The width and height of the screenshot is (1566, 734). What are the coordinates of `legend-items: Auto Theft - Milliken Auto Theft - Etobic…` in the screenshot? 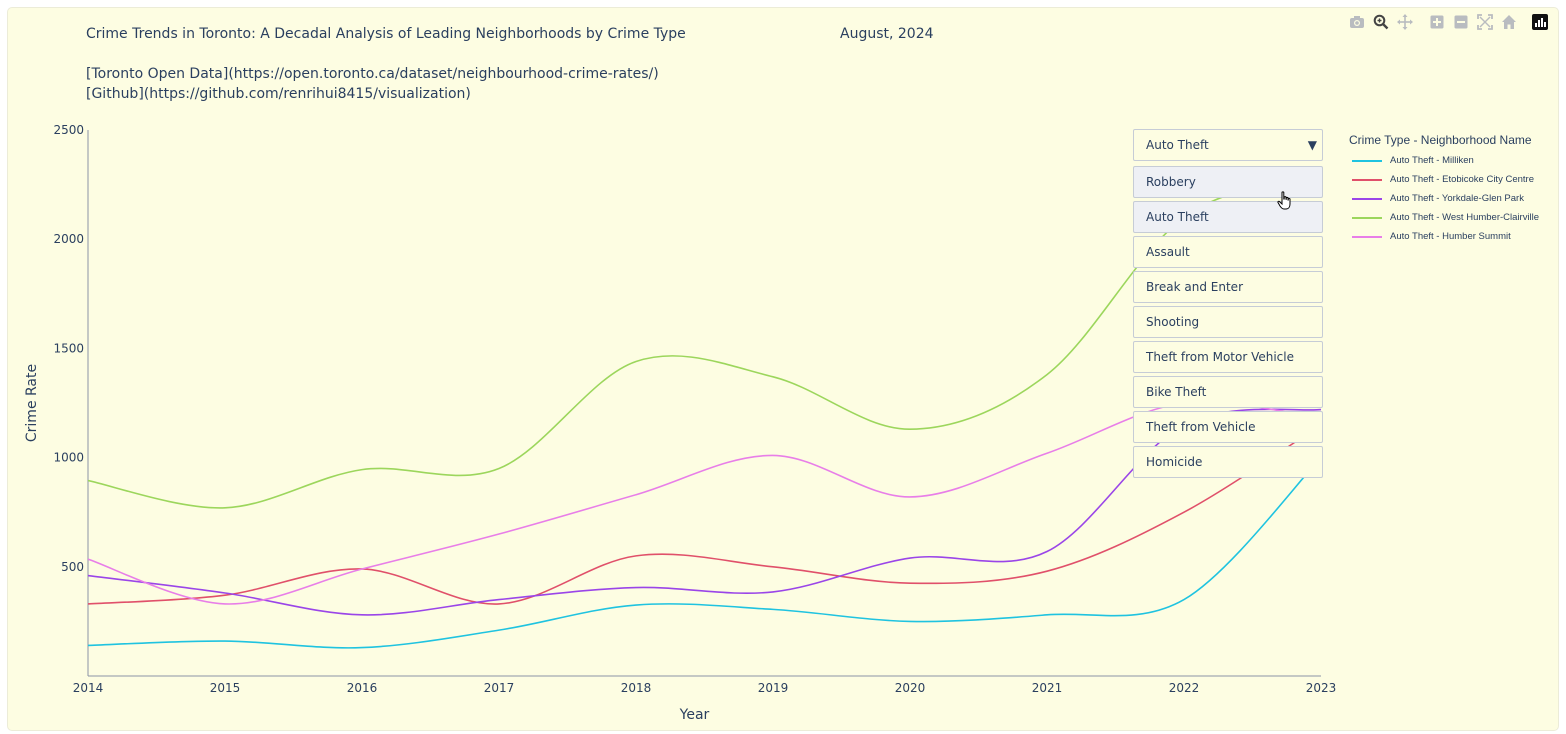 It's located at (1444, 198).